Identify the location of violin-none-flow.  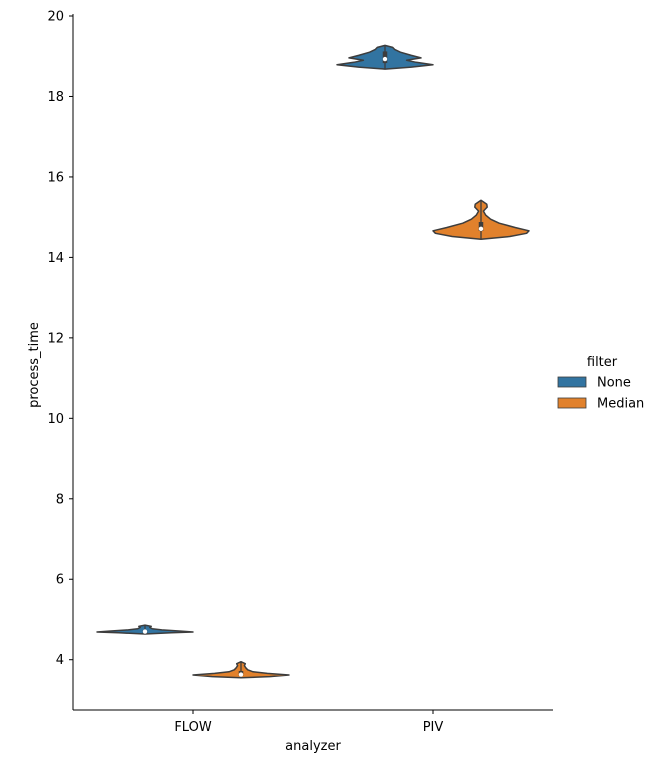
(145, 629).